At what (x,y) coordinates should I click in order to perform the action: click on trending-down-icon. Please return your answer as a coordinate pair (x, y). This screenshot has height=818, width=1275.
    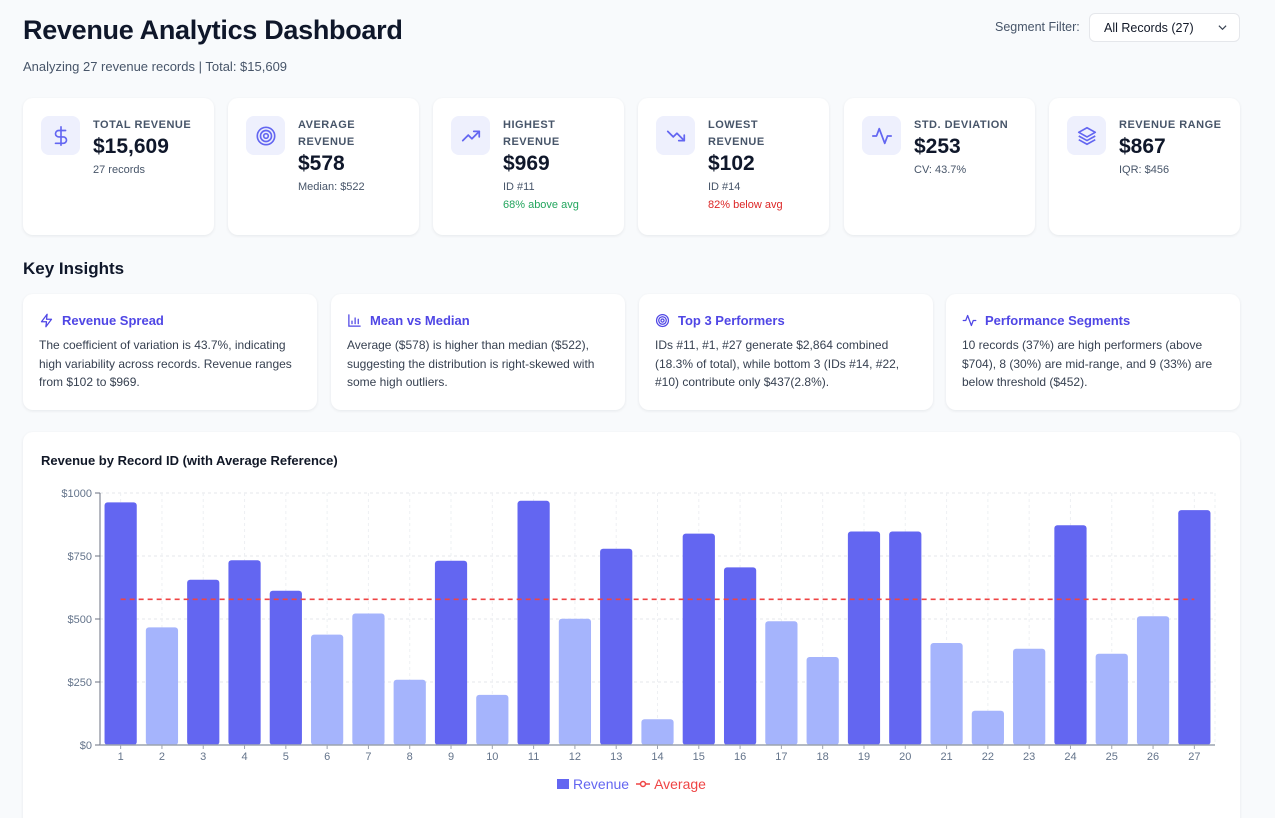
    Looking at the image, I should click on (675, 135).